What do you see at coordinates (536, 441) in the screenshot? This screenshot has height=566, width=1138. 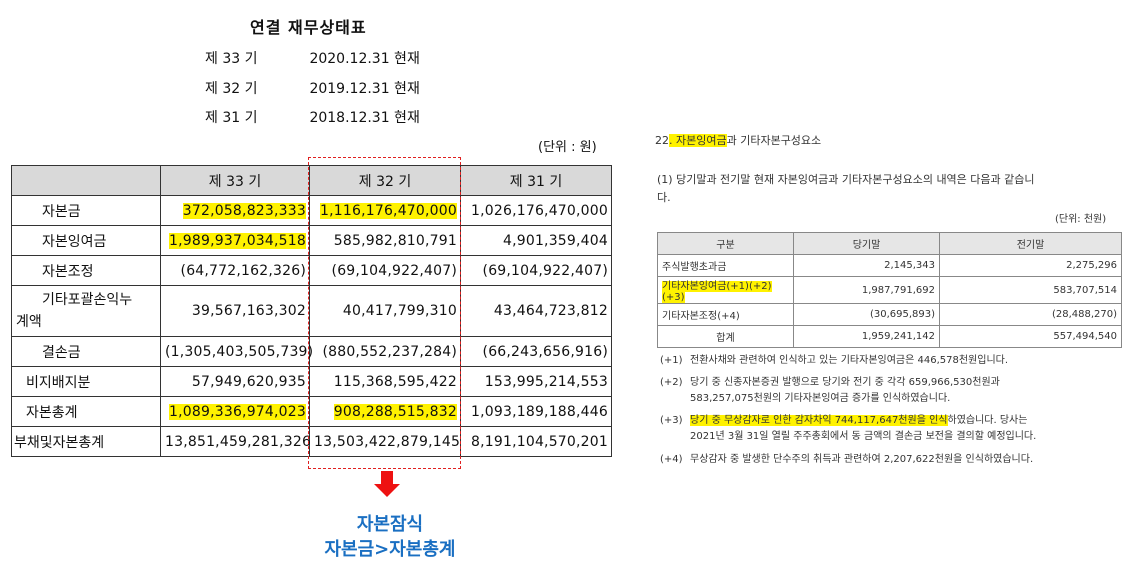 I see `cell-value: 8,191,104,570,201` at bounding box center [536, 441].